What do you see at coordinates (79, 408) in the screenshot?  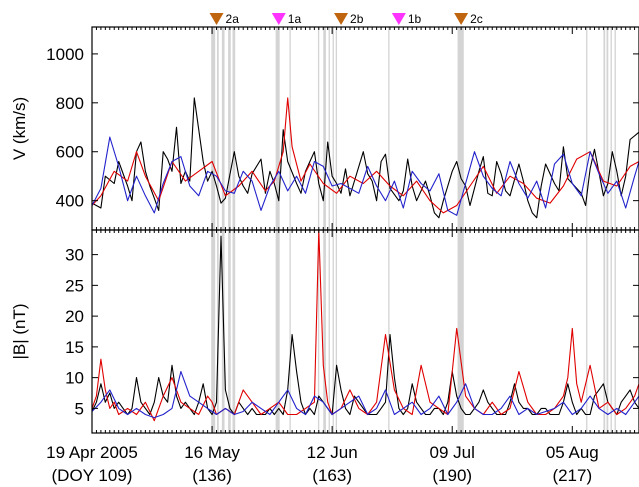 I see `y-tick-label: 5` at bounding box center [79, 408].